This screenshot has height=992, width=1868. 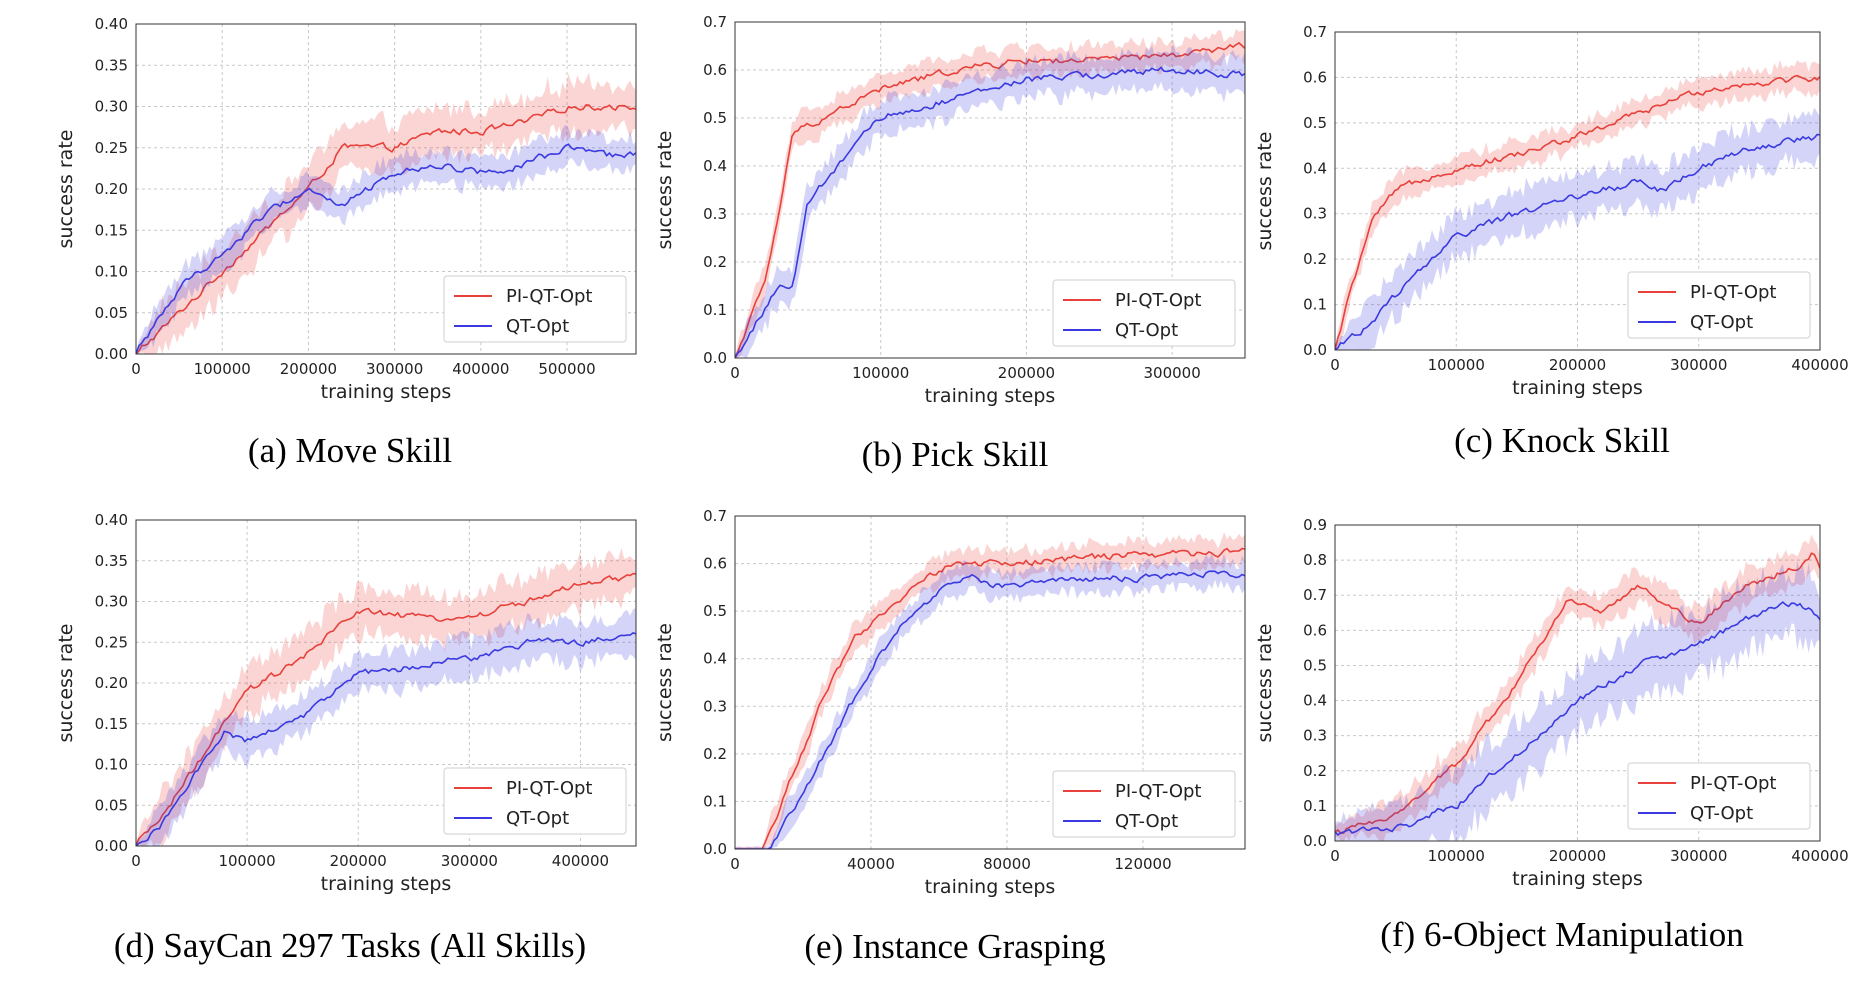 I want to click on chart-caption: (c) Knock Skill, so click(x=1562, y=440).